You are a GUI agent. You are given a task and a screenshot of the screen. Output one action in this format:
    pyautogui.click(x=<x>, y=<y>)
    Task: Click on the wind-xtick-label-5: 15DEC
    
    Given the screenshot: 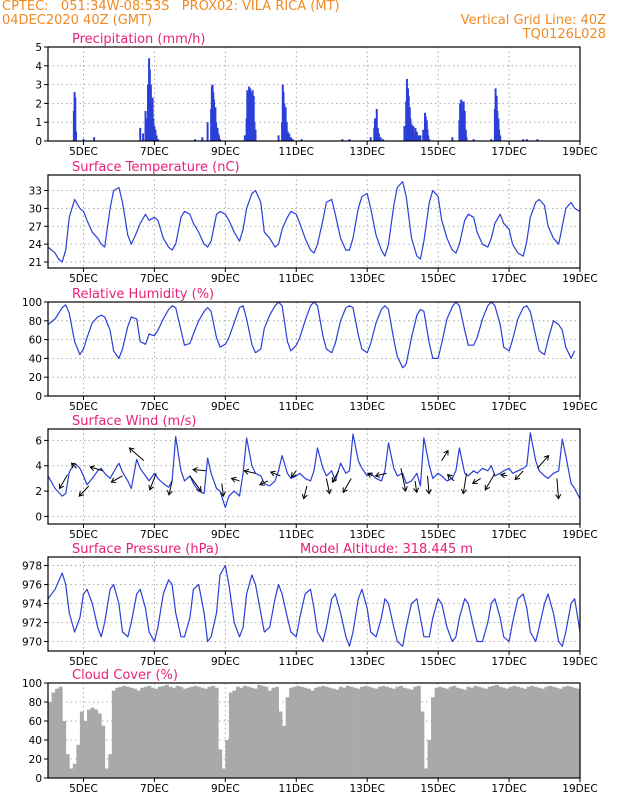 What is the action you would take?
    pyautogui.click(x=437, y=535)
    